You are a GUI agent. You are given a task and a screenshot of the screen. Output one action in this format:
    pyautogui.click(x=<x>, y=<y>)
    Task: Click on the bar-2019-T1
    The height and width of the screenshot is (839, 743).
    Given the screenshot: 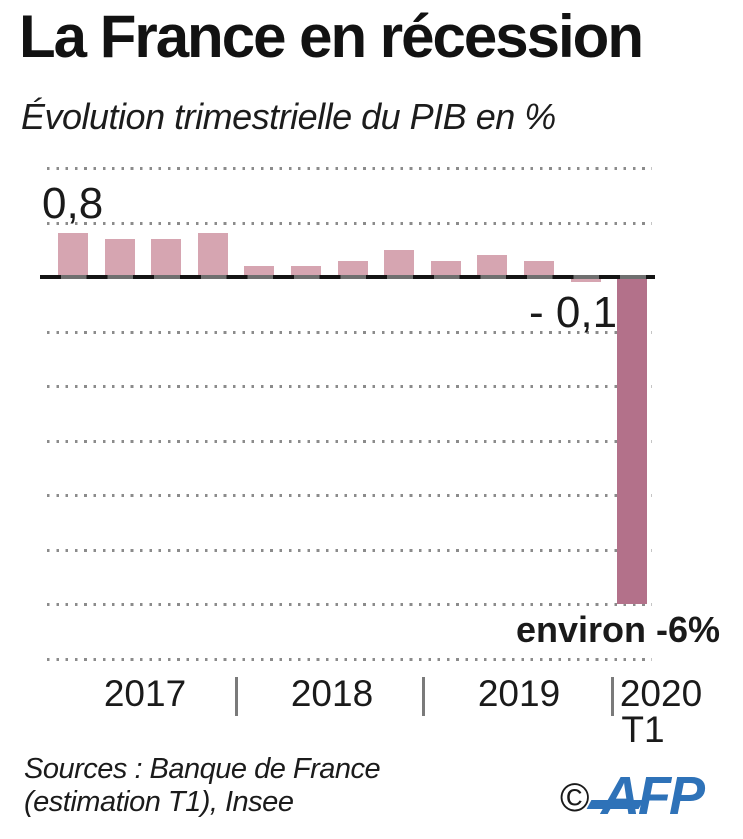 What is the action you would take?
    pyautogui.click(x=445, y=268)
    